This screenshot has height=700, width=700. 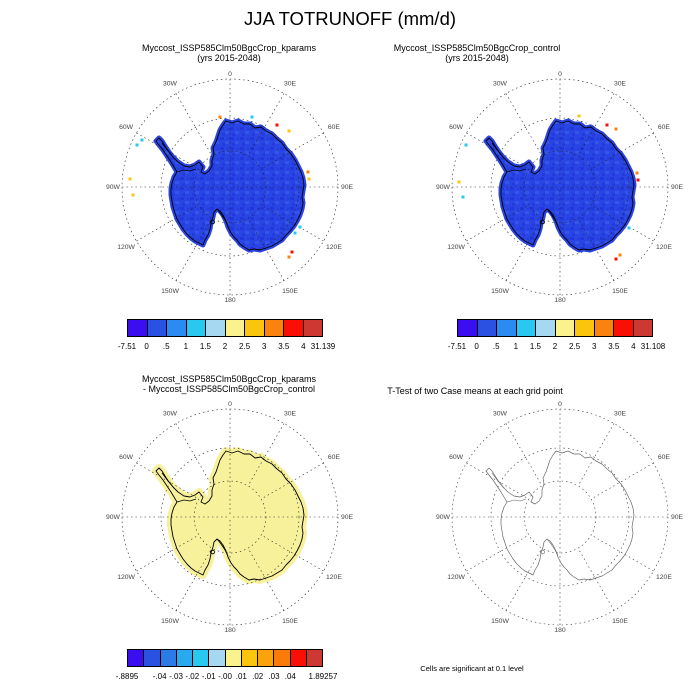 What do you see at coordinates (229, 58) in the screenshot?
I see `panel-title-top-left-line2: (yrs 2015-2048)` at bounding box center [229, 58].